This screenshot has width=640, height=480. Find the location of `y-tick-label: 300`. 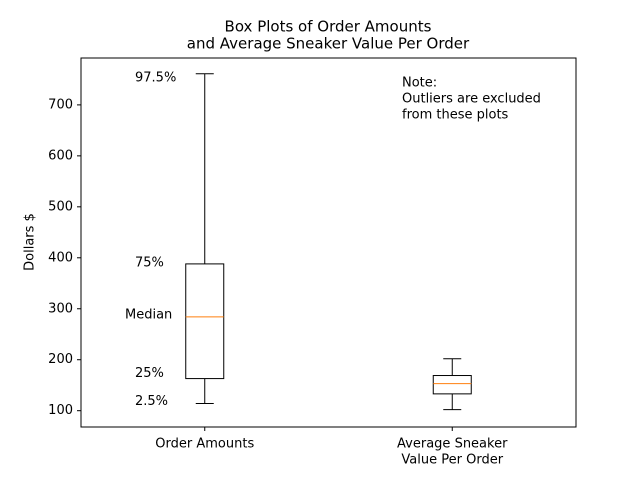

y-tick-label: 300 is located at coordinates (60, 308).